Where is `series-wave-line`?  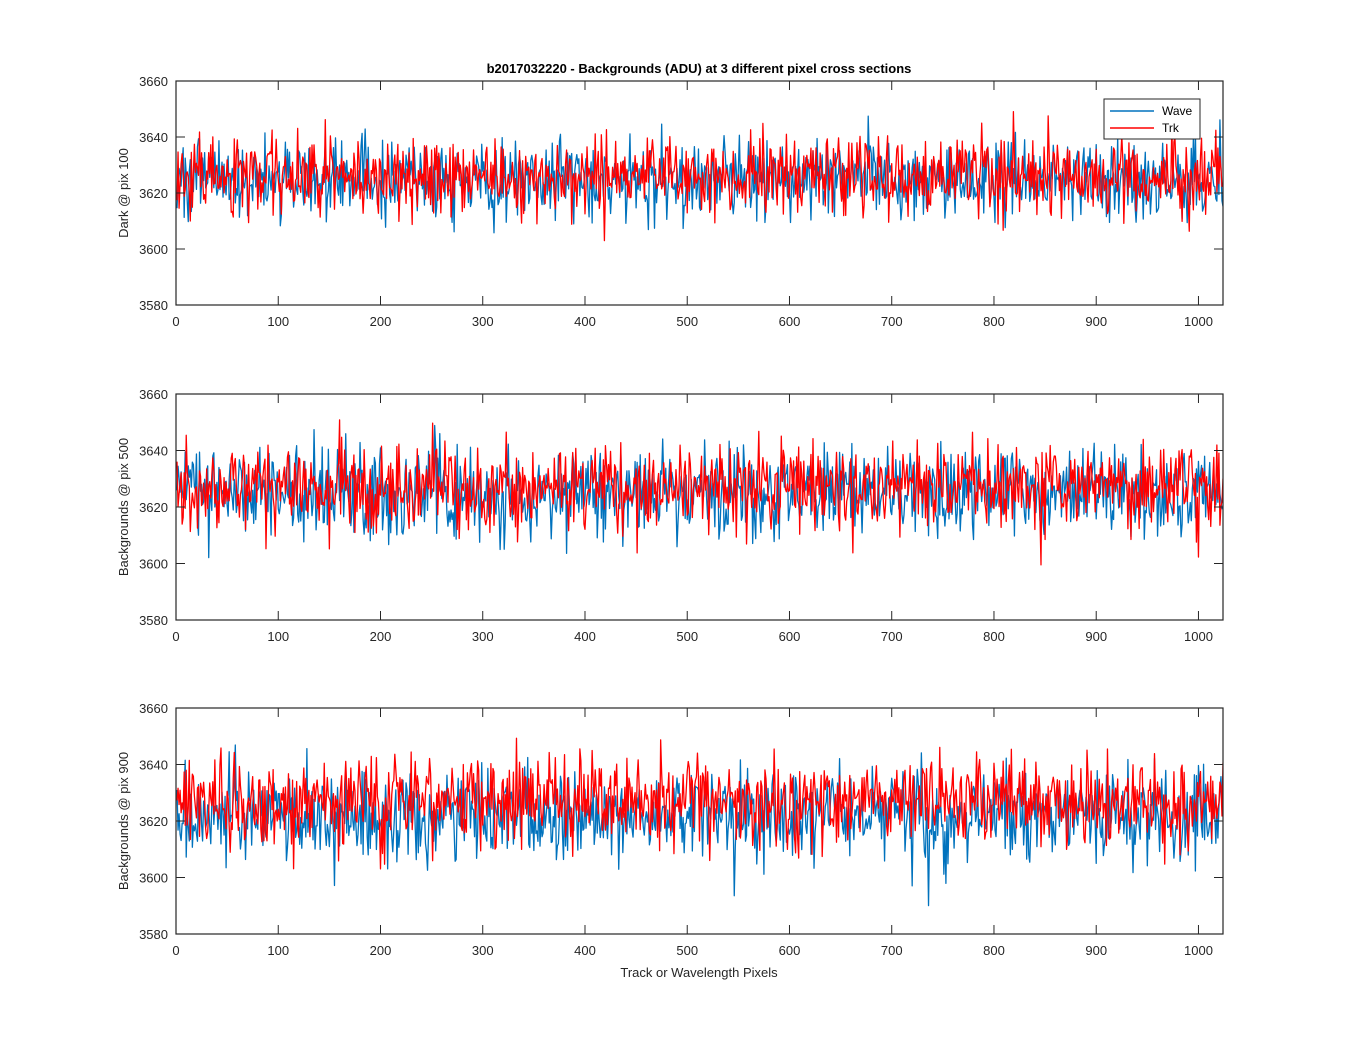 series-wave-line is located at coordinates (699, 174).